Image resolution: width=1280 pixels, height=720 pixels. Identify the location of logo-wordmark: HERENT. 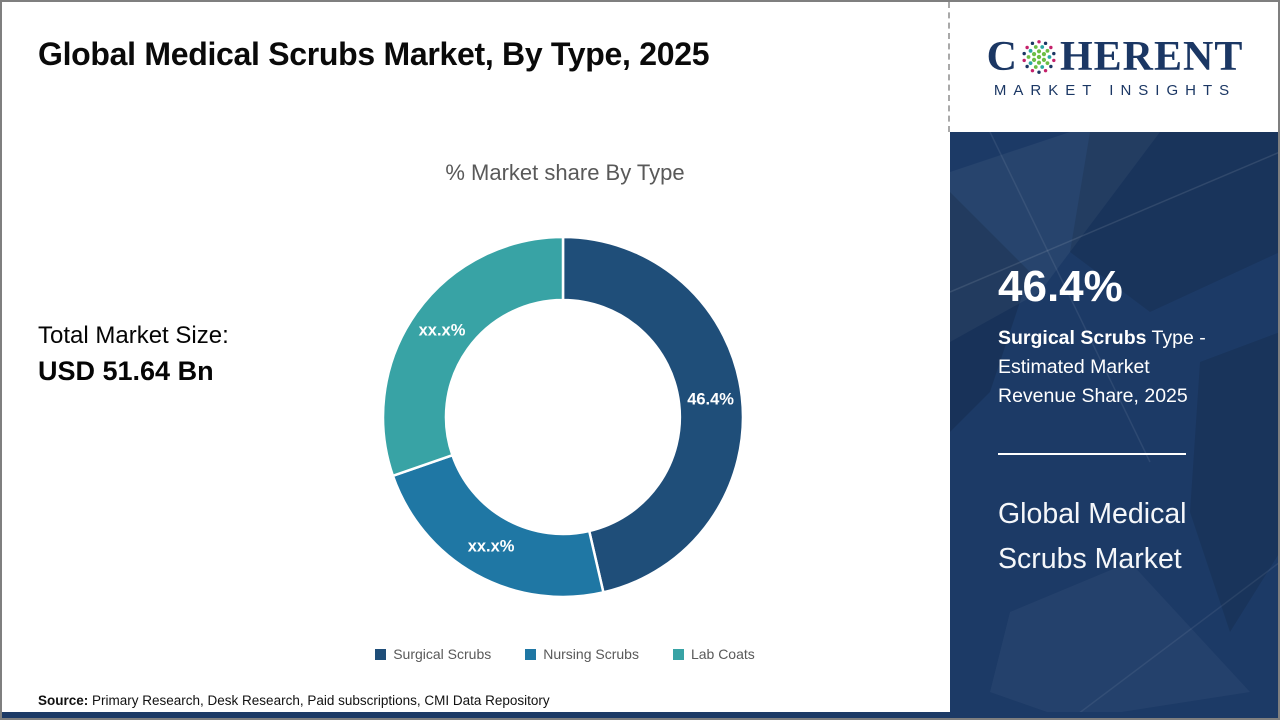
(1151, 56).